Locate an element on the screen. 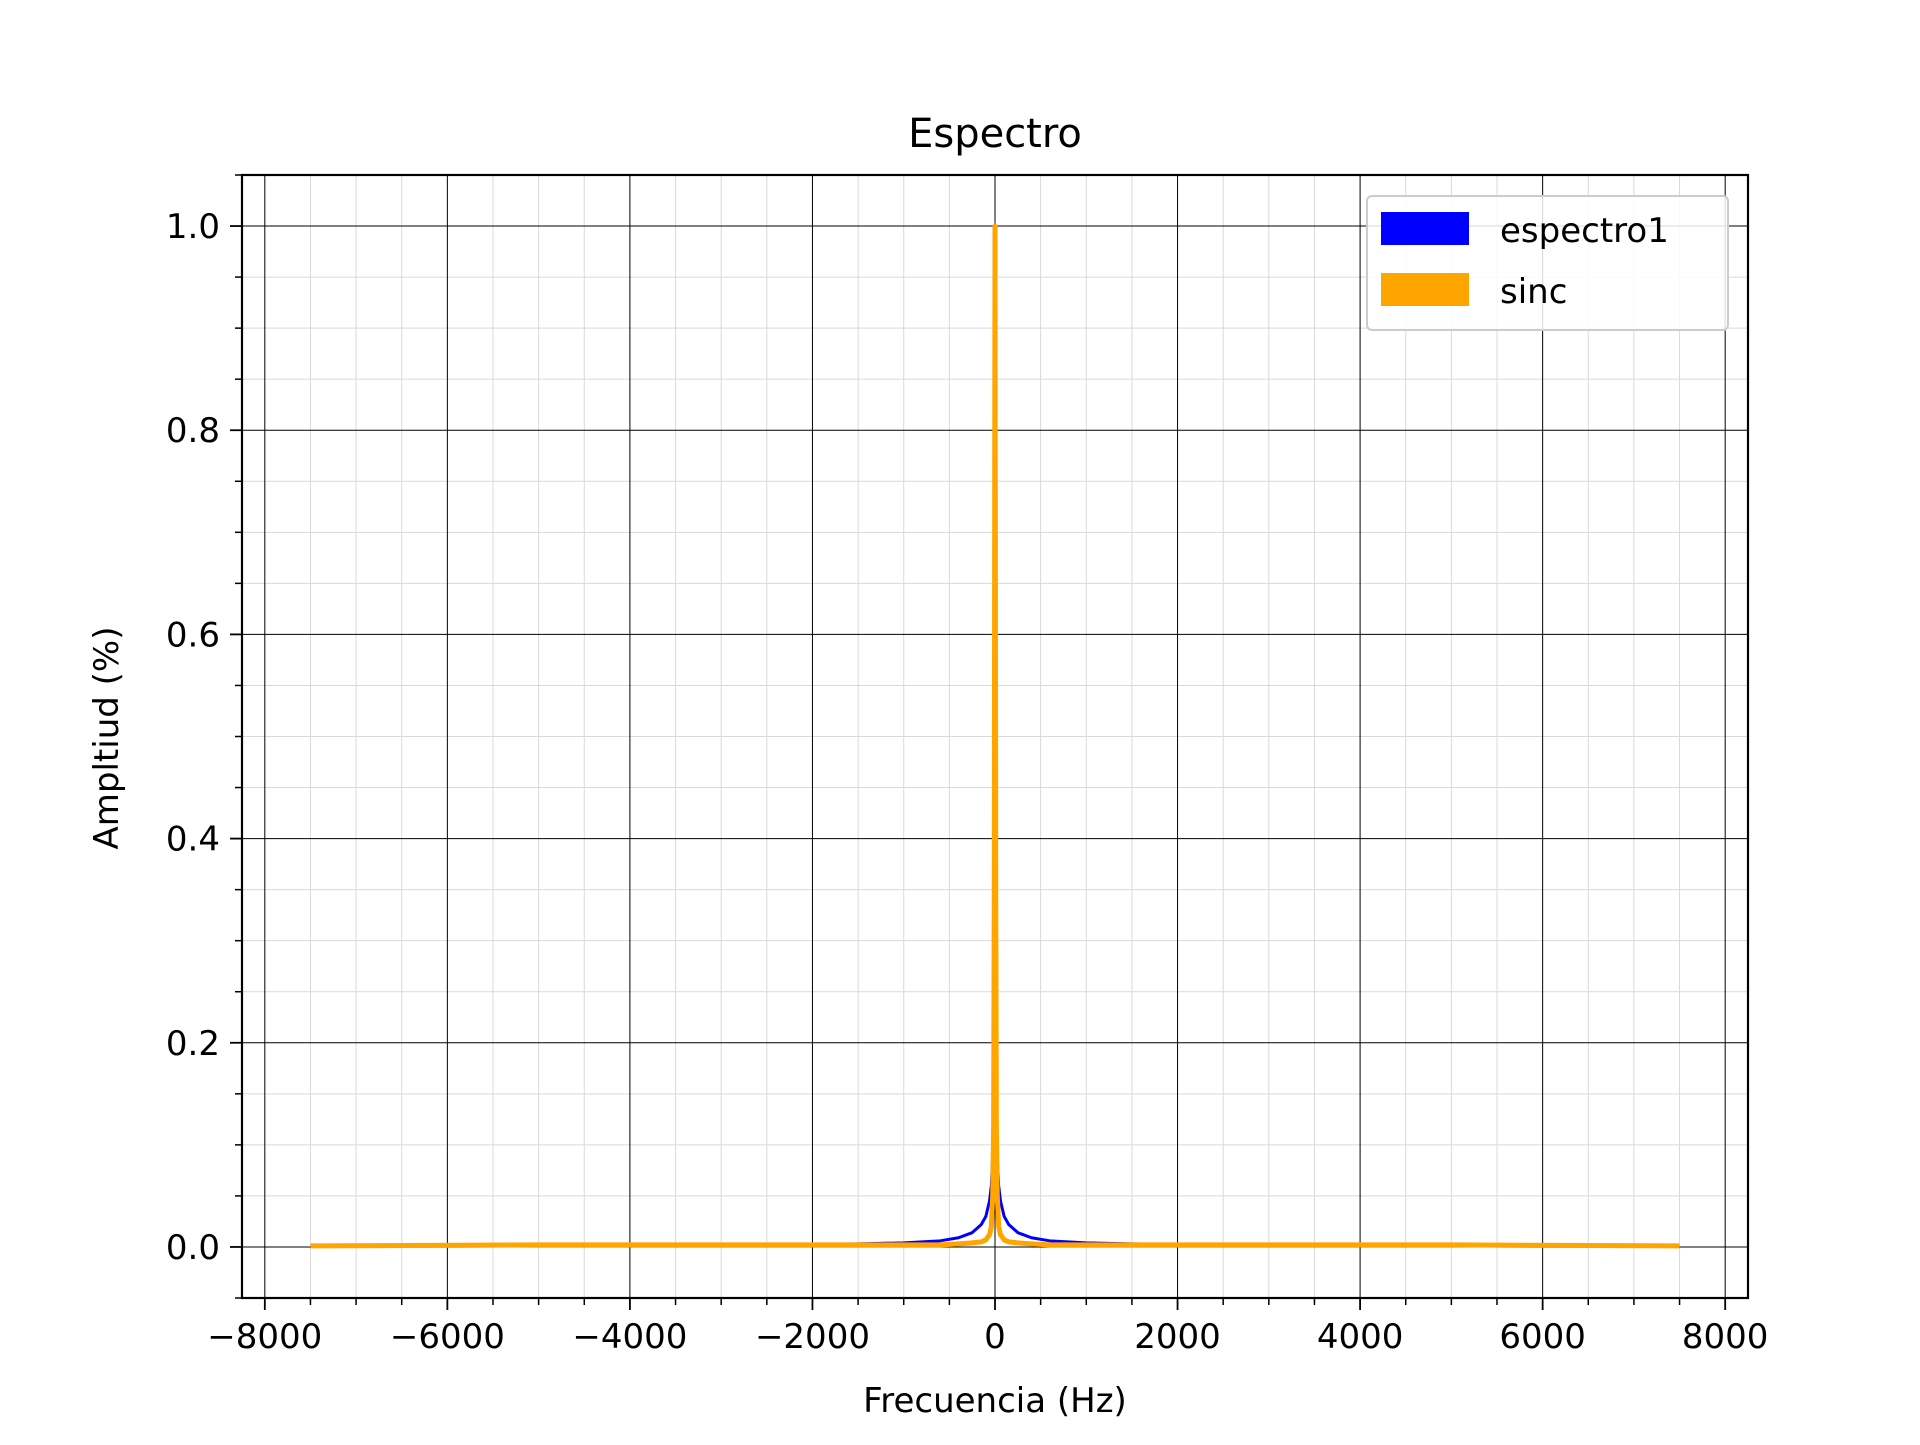 This screenshot has width=1920, height=1445. y-tick-label: 0.6 is located at coordinates (193, 635).